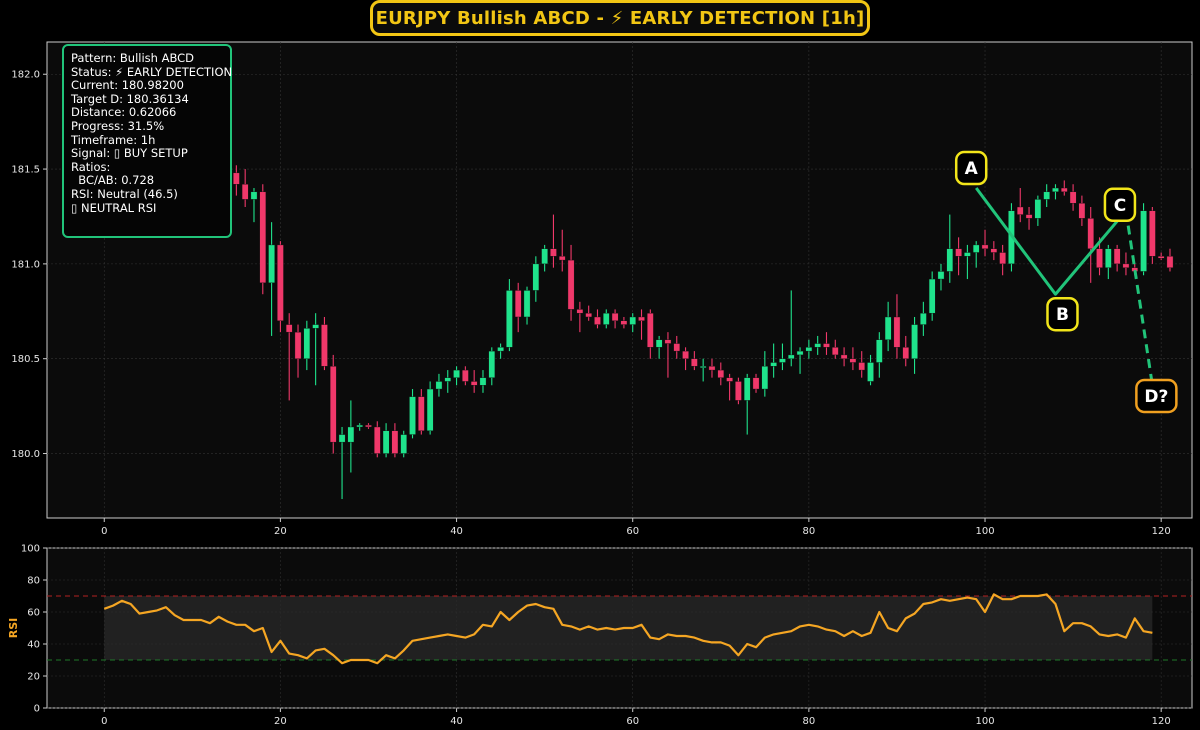 The width and height of the screenshot is (1200, 730). What do you see at coordinates (632, 531) in the screenshot?
I see `price-x-tick-label: 60` at bounding box center [632, 531].